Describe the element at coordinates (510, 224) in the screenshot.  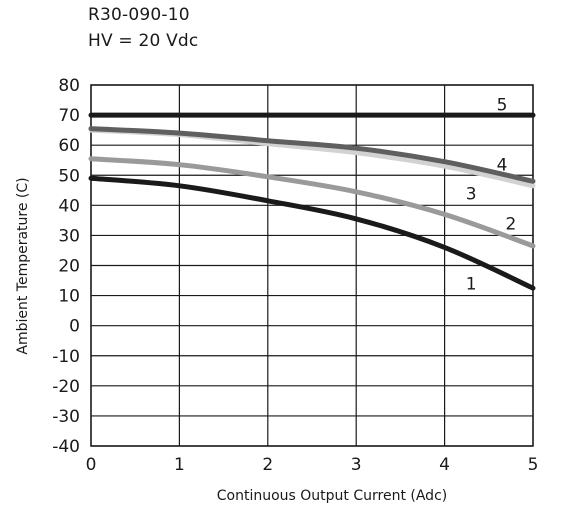
I see `series-label-2: 2` at that location.